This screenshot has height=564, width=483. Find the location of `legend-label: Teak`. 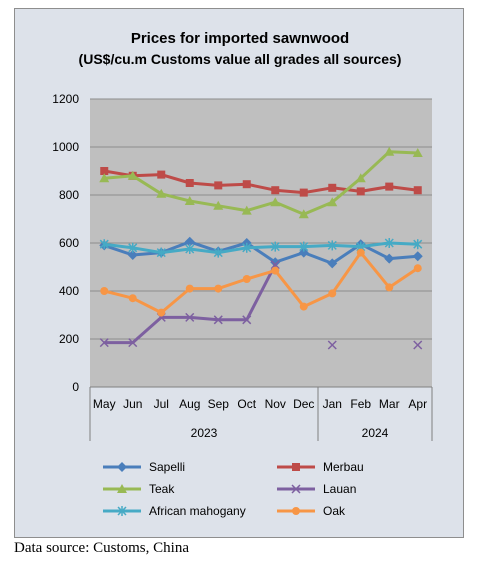

legend-label: Teak is located at coordinates (162, 489).